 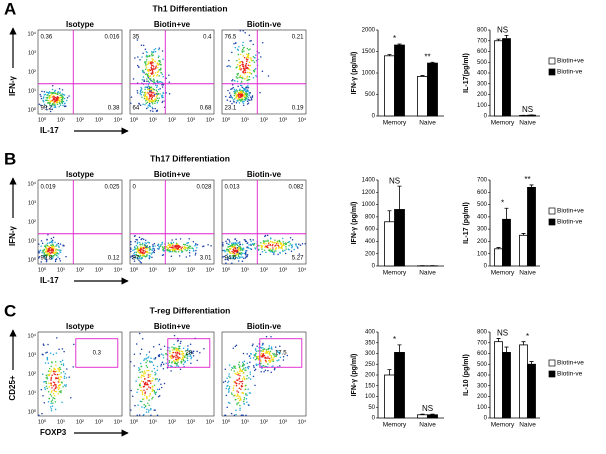 I want to click on flow-x-tick: 10⁰, so click(x=226, y=269).